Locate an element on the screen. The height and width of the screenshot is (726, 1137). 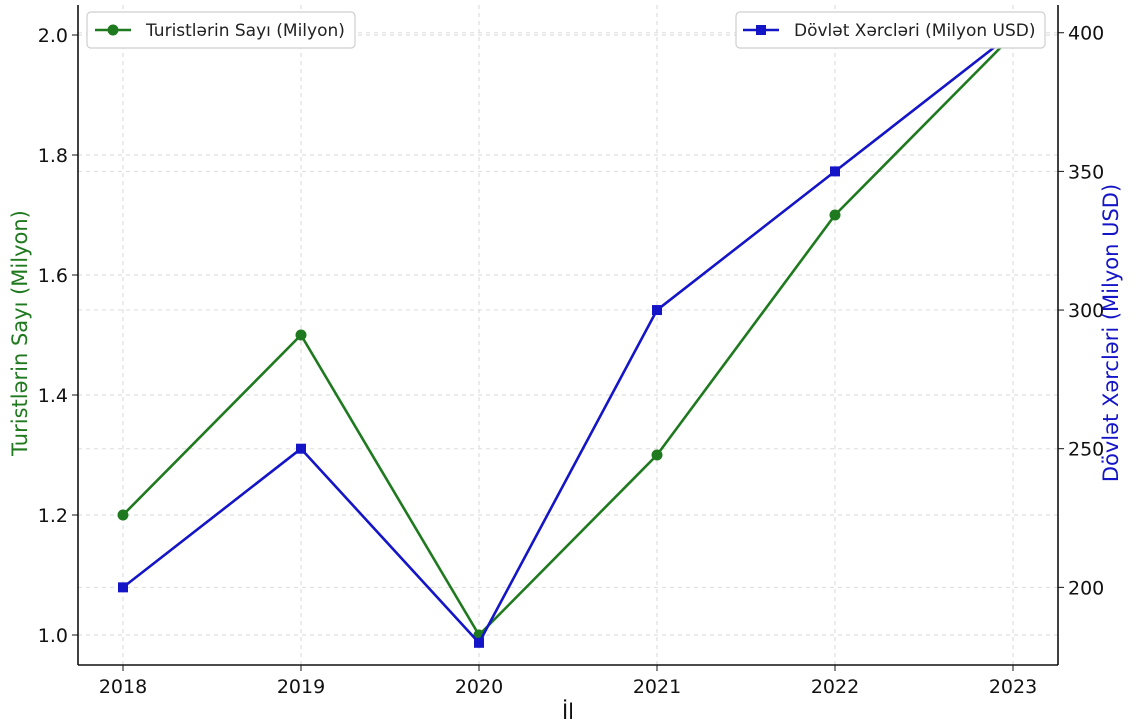
legend-right-marker-icon is located at coordinates (761, 30).